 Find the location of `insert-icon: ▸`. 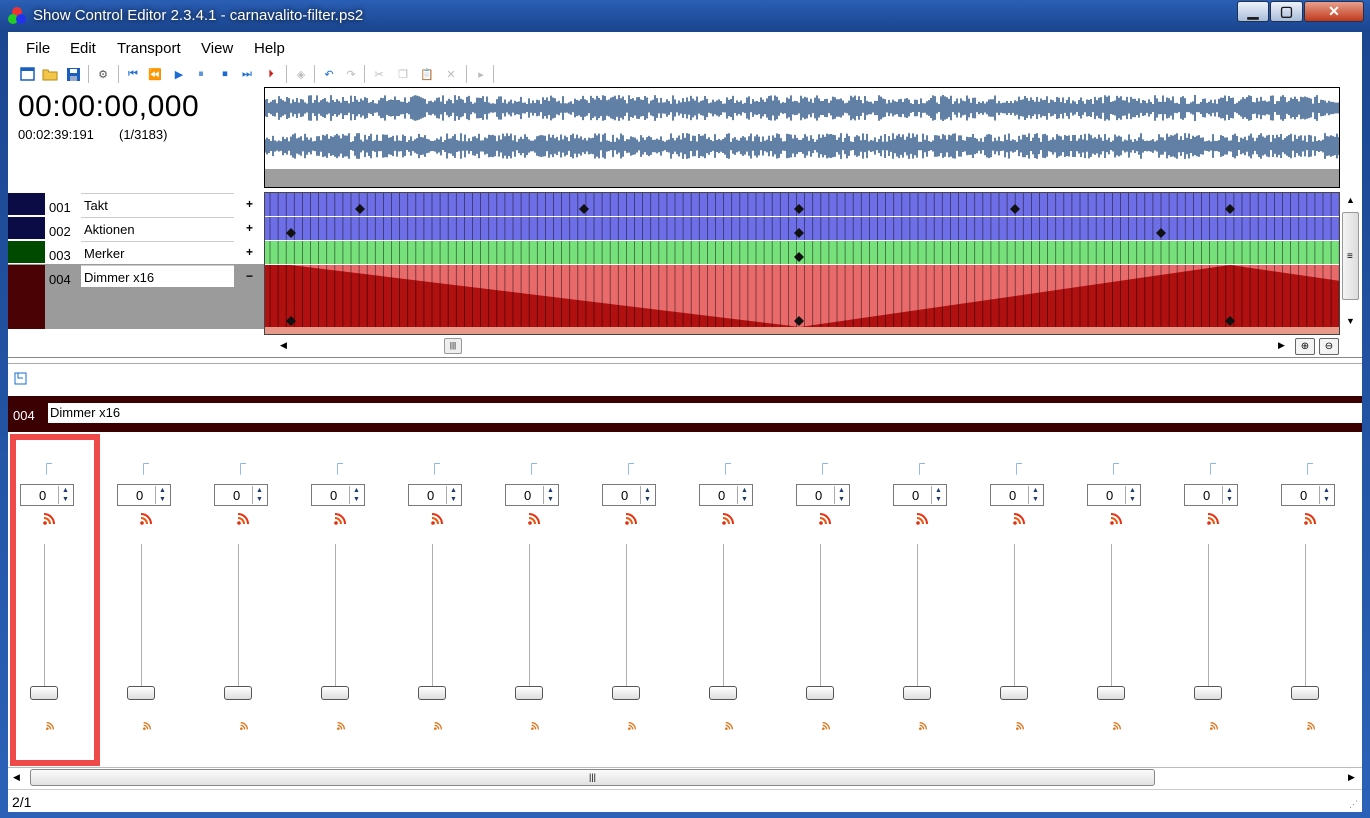

insert-icon: ▸ is located at coordinates (481, 74).